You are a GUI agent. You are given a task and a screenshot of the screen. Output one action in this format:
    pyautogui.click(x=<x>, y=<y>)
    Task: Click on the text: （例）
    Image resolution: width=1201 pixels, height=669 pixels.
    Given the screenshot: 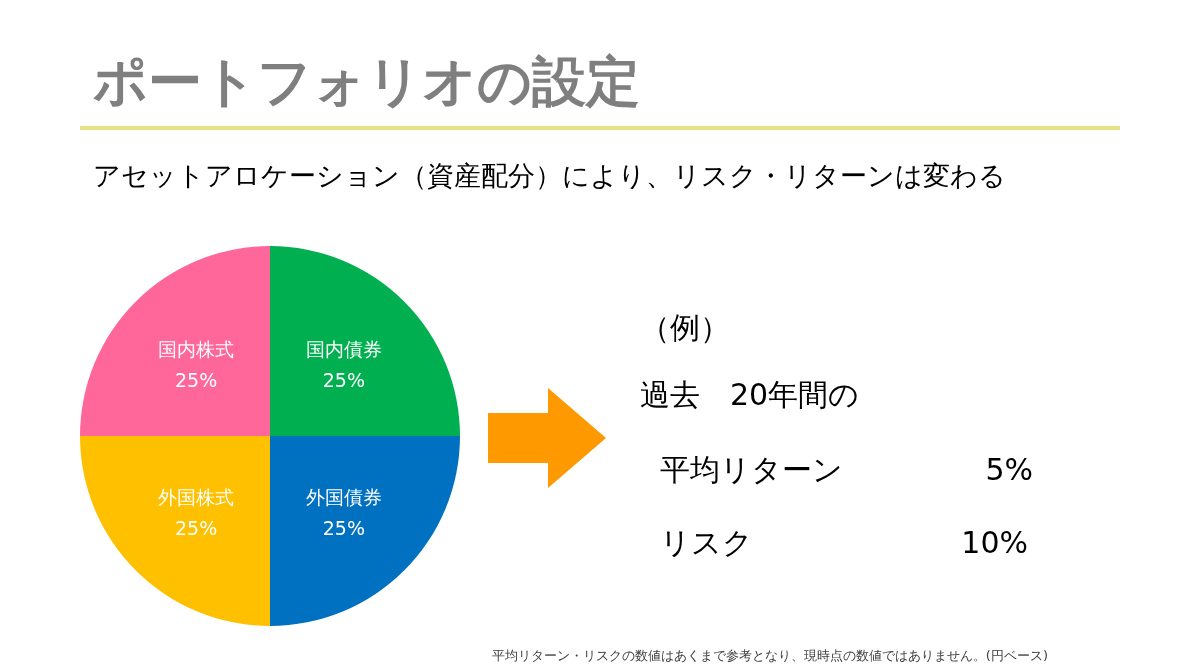 What is the action you would take?
    pyautogui.click(x=685, y=327)
    